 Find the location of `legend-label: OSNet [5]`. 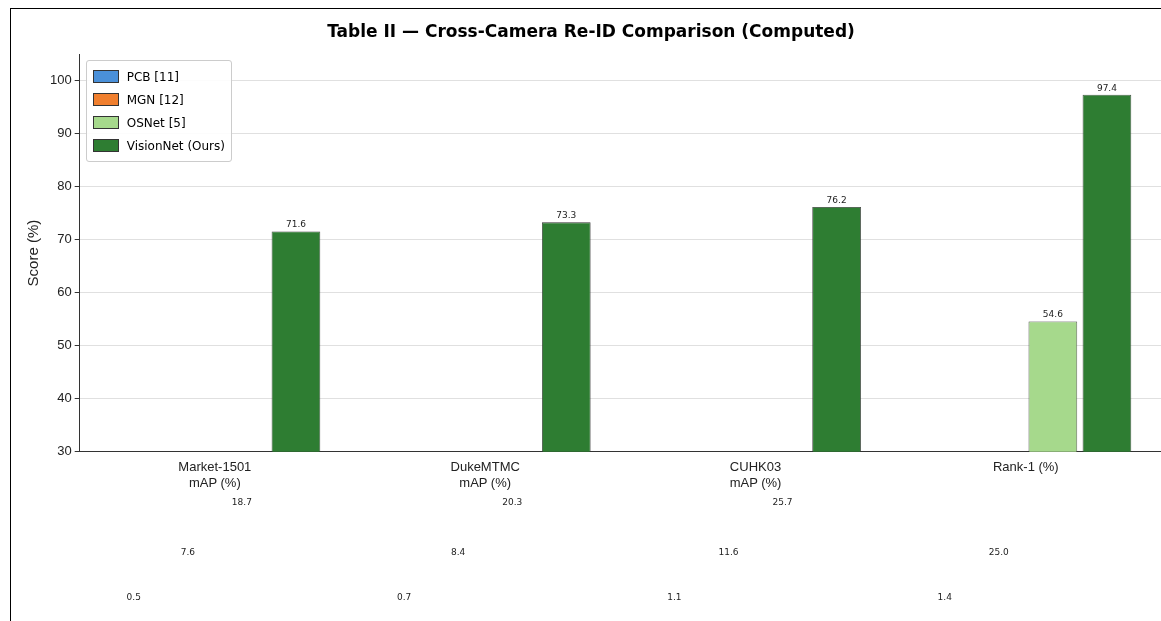

legend-label: OSNet [5] is located at coordinates (156, 122).